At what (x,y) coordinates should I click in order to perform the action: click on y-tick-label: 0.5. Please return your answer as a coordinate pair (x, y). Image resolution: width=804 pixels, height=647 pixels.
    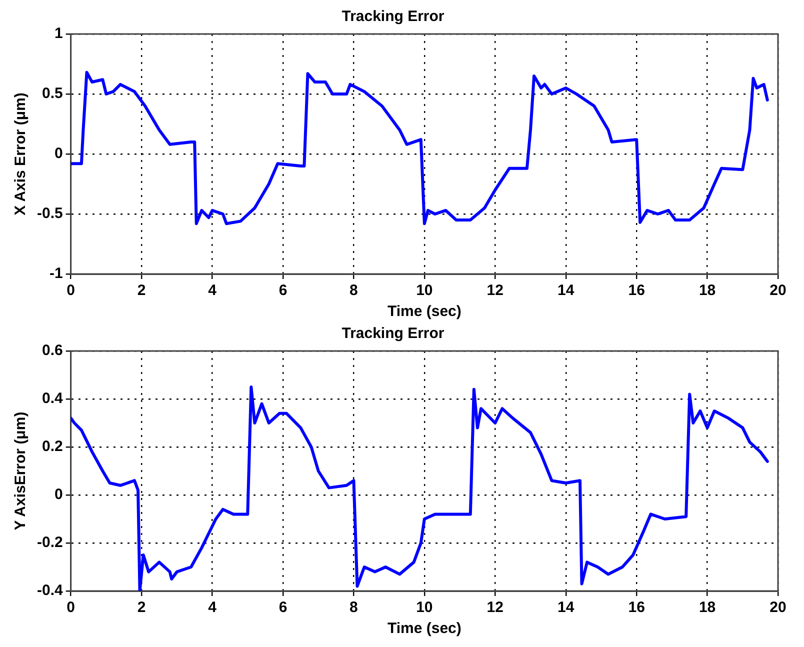
    Looking at the image, I should click on (52, 93).